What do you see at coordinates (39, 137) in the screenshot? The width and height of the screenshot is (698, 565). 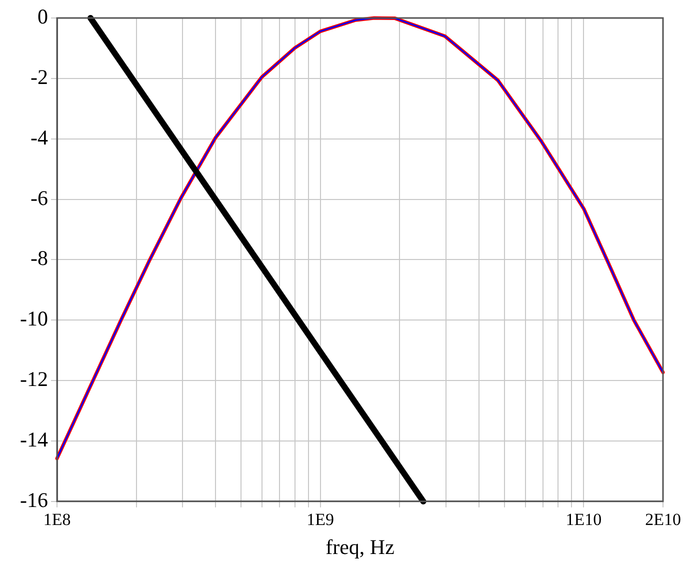 I see `y-tick-label: -4` at bounding box center [39, 137].